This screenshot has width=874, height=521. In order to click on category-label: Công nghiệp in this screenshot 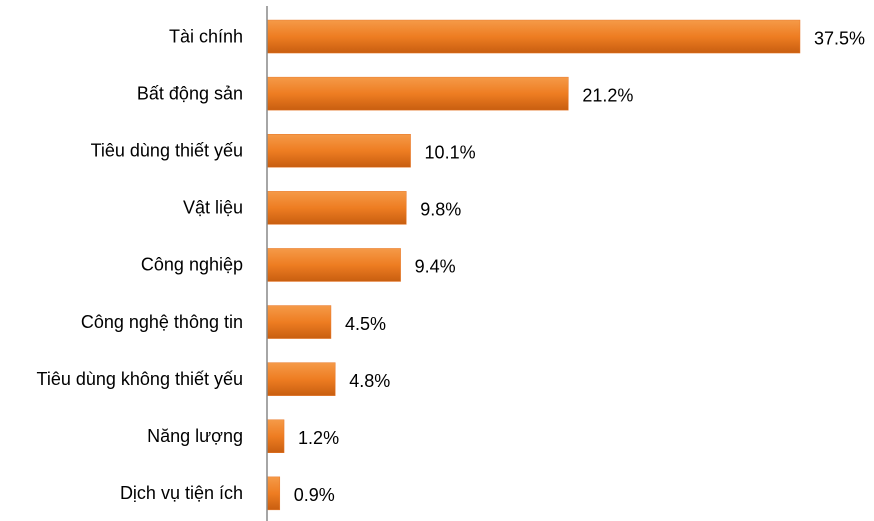, I will do `click(192, 265)`.